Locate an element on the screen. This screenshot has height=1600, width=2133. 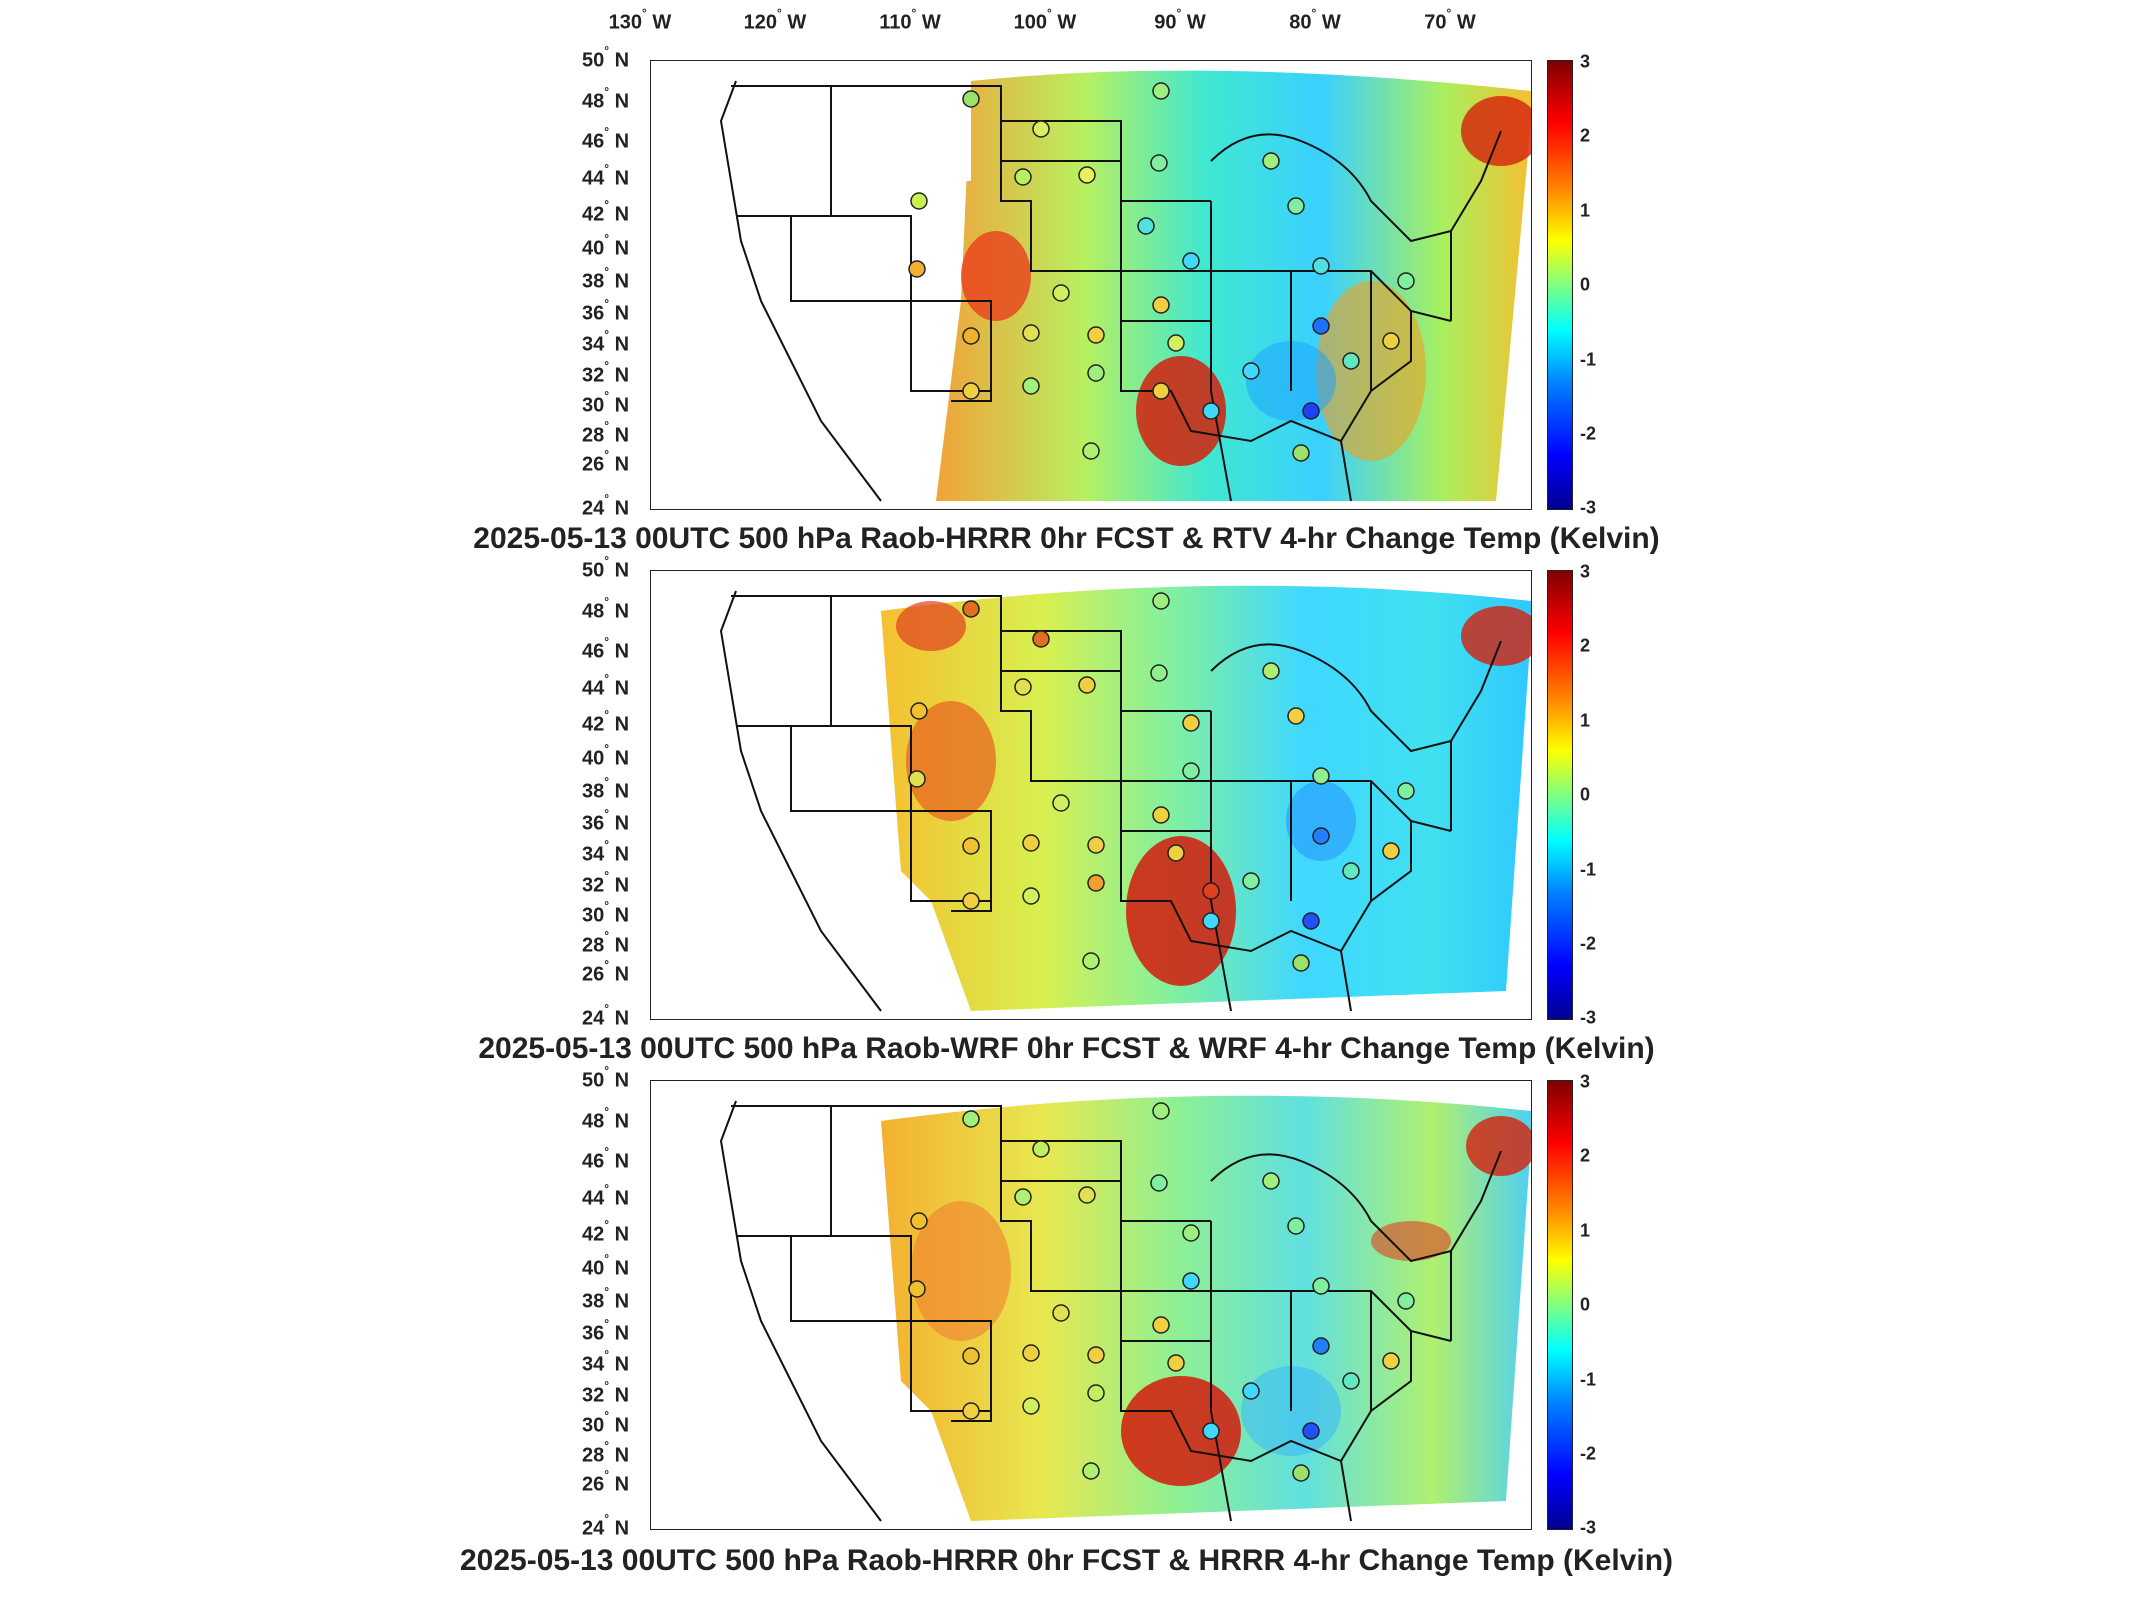
lon-tick: 120° W is located at coordinates (775, 20).